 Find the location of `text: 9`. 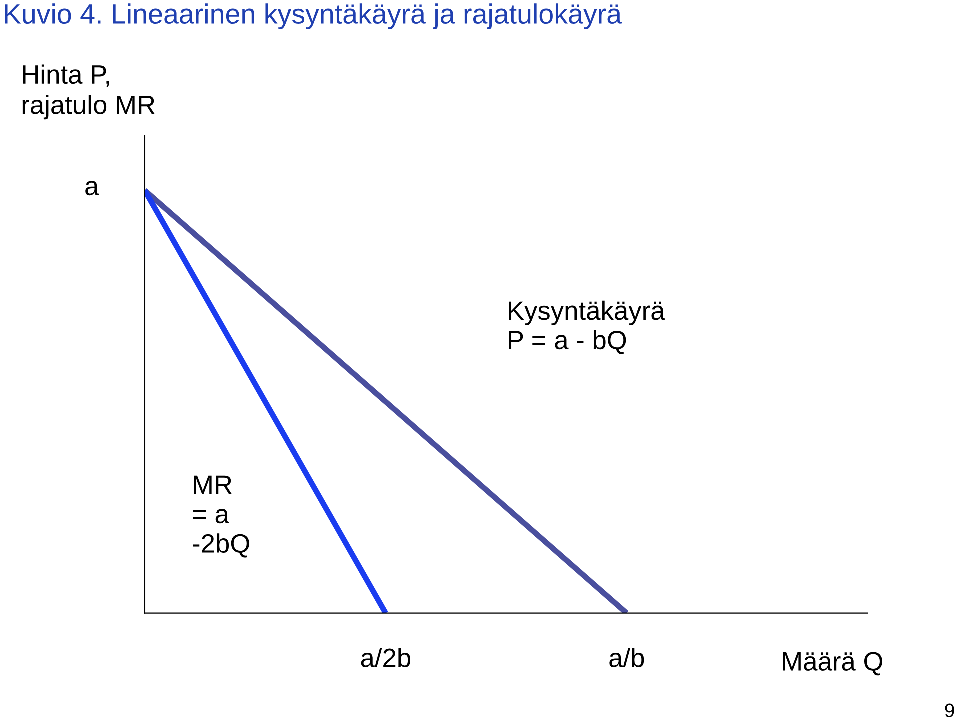

text: 9 is located at coordinates (949, 711).